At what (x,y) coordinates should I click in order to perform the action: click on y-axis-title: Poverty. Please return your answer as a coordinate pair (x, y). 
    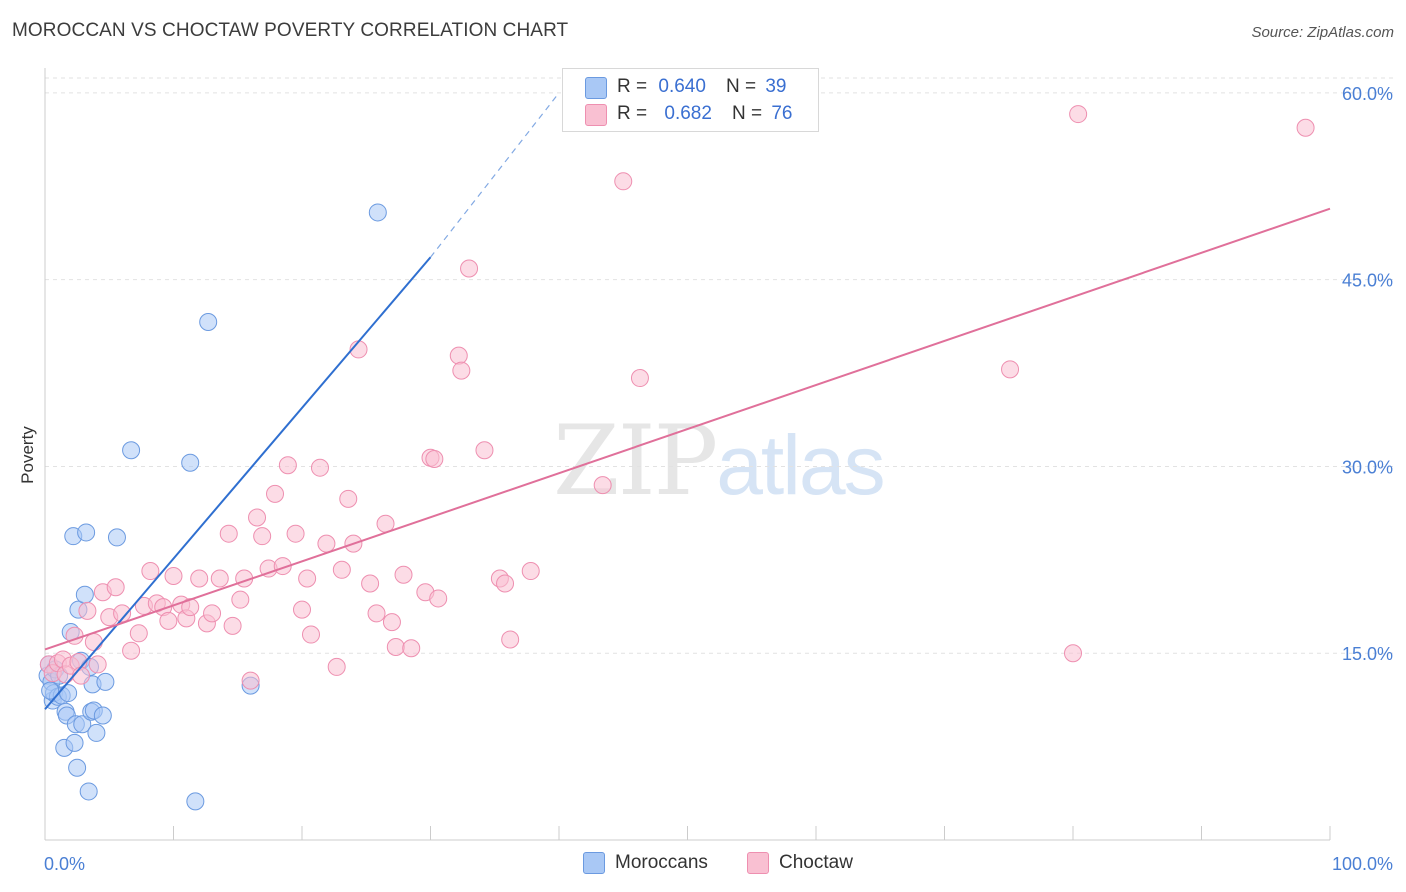
    Looking at the image, I should click on (27, 455).